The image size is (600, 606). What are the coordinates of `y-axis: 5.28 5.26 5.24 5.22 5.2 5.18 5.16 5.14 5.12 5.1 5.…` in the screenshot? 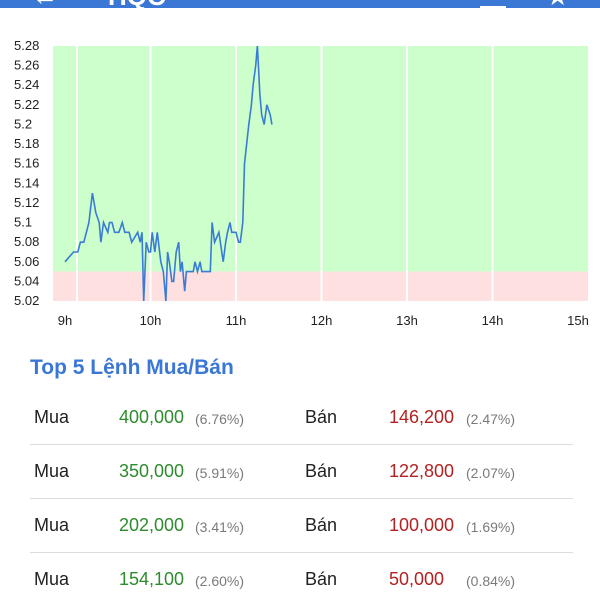 It's located at (26, 173).